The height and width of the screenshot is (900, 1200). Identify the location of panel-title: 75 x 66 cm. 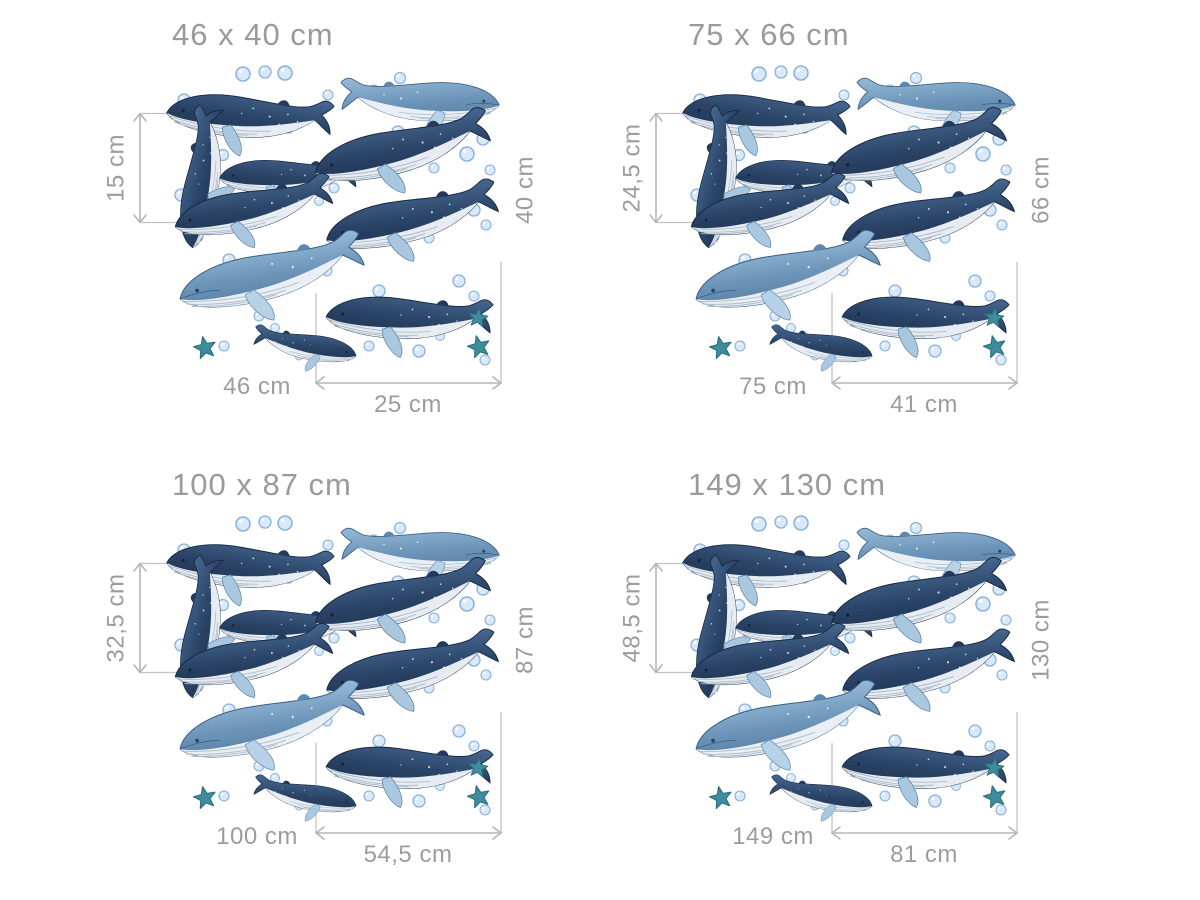
(769, 34).